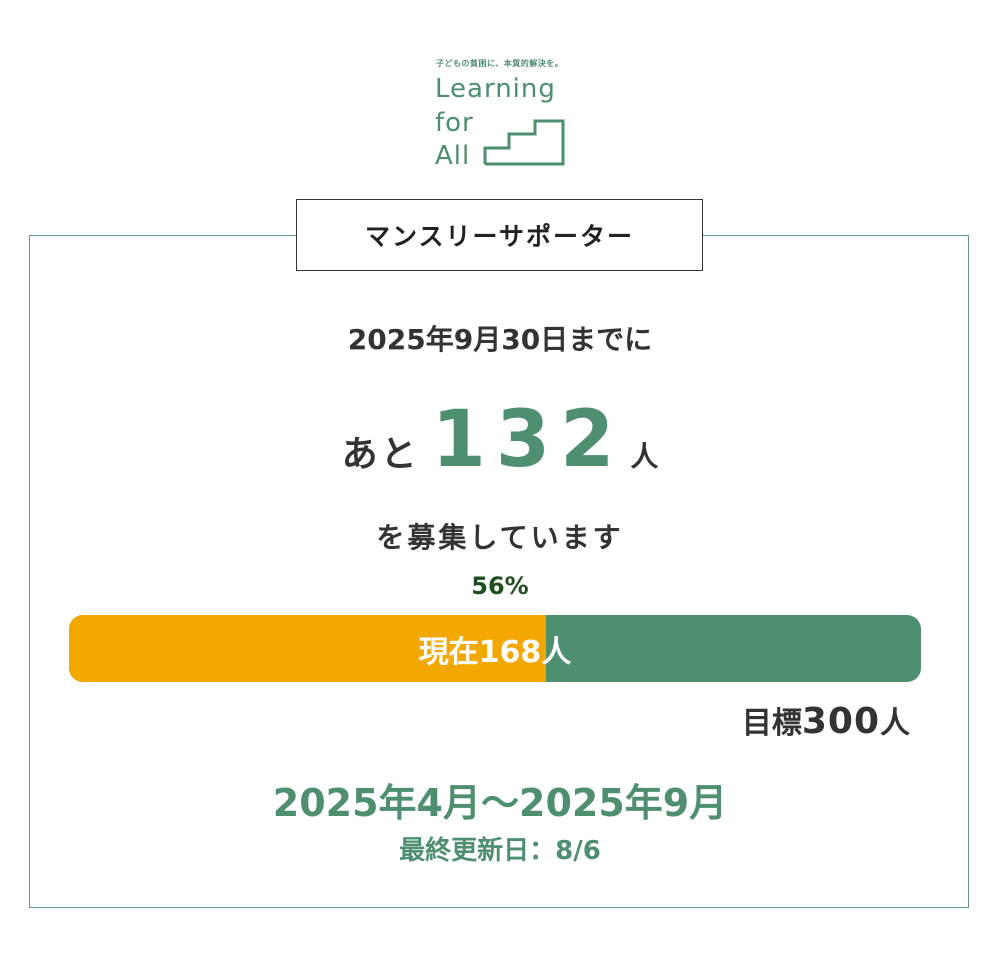 This screenshot has height=957, width=1000. What do you see at coordinates (500, 339) in the screenshot?
I see `deadline-text: 2025年9月30日までに` at bounding box center [500, 339].